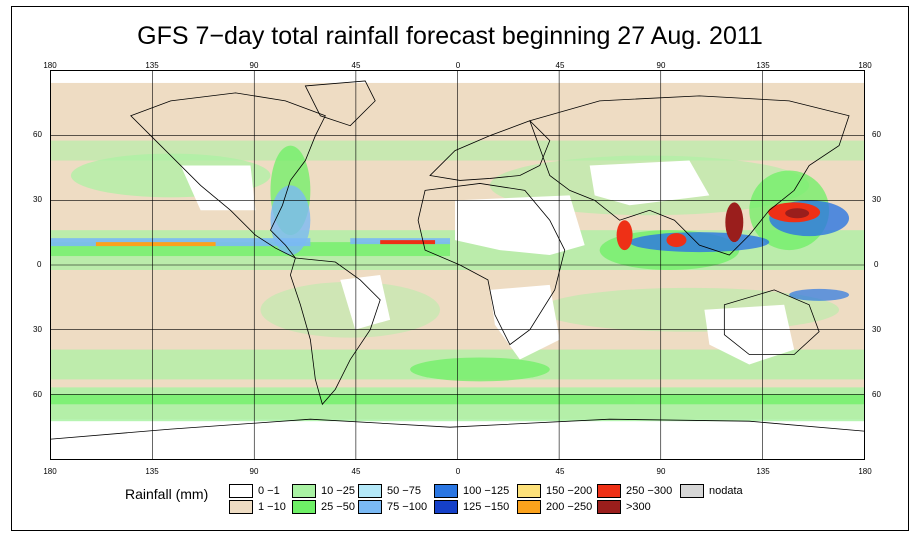 The height and width of the screenshot is (539, 920). What do you see at coordinates (876, 199) in the screenshot?
I see `lat-tick-right-1: 30` at bounding box center [876, 199].